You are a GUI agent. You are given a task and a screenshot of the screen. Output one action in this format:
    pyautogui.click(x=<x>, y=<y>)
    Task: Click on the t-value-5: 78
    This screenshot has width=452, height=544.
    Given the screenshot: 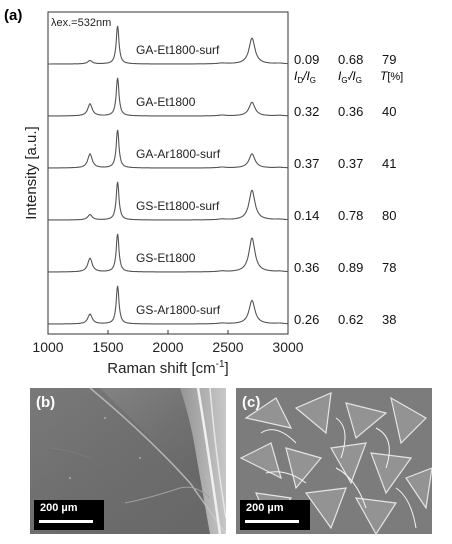 What is the action you would take?
    pyautogui.click(x=389, y=267)
    